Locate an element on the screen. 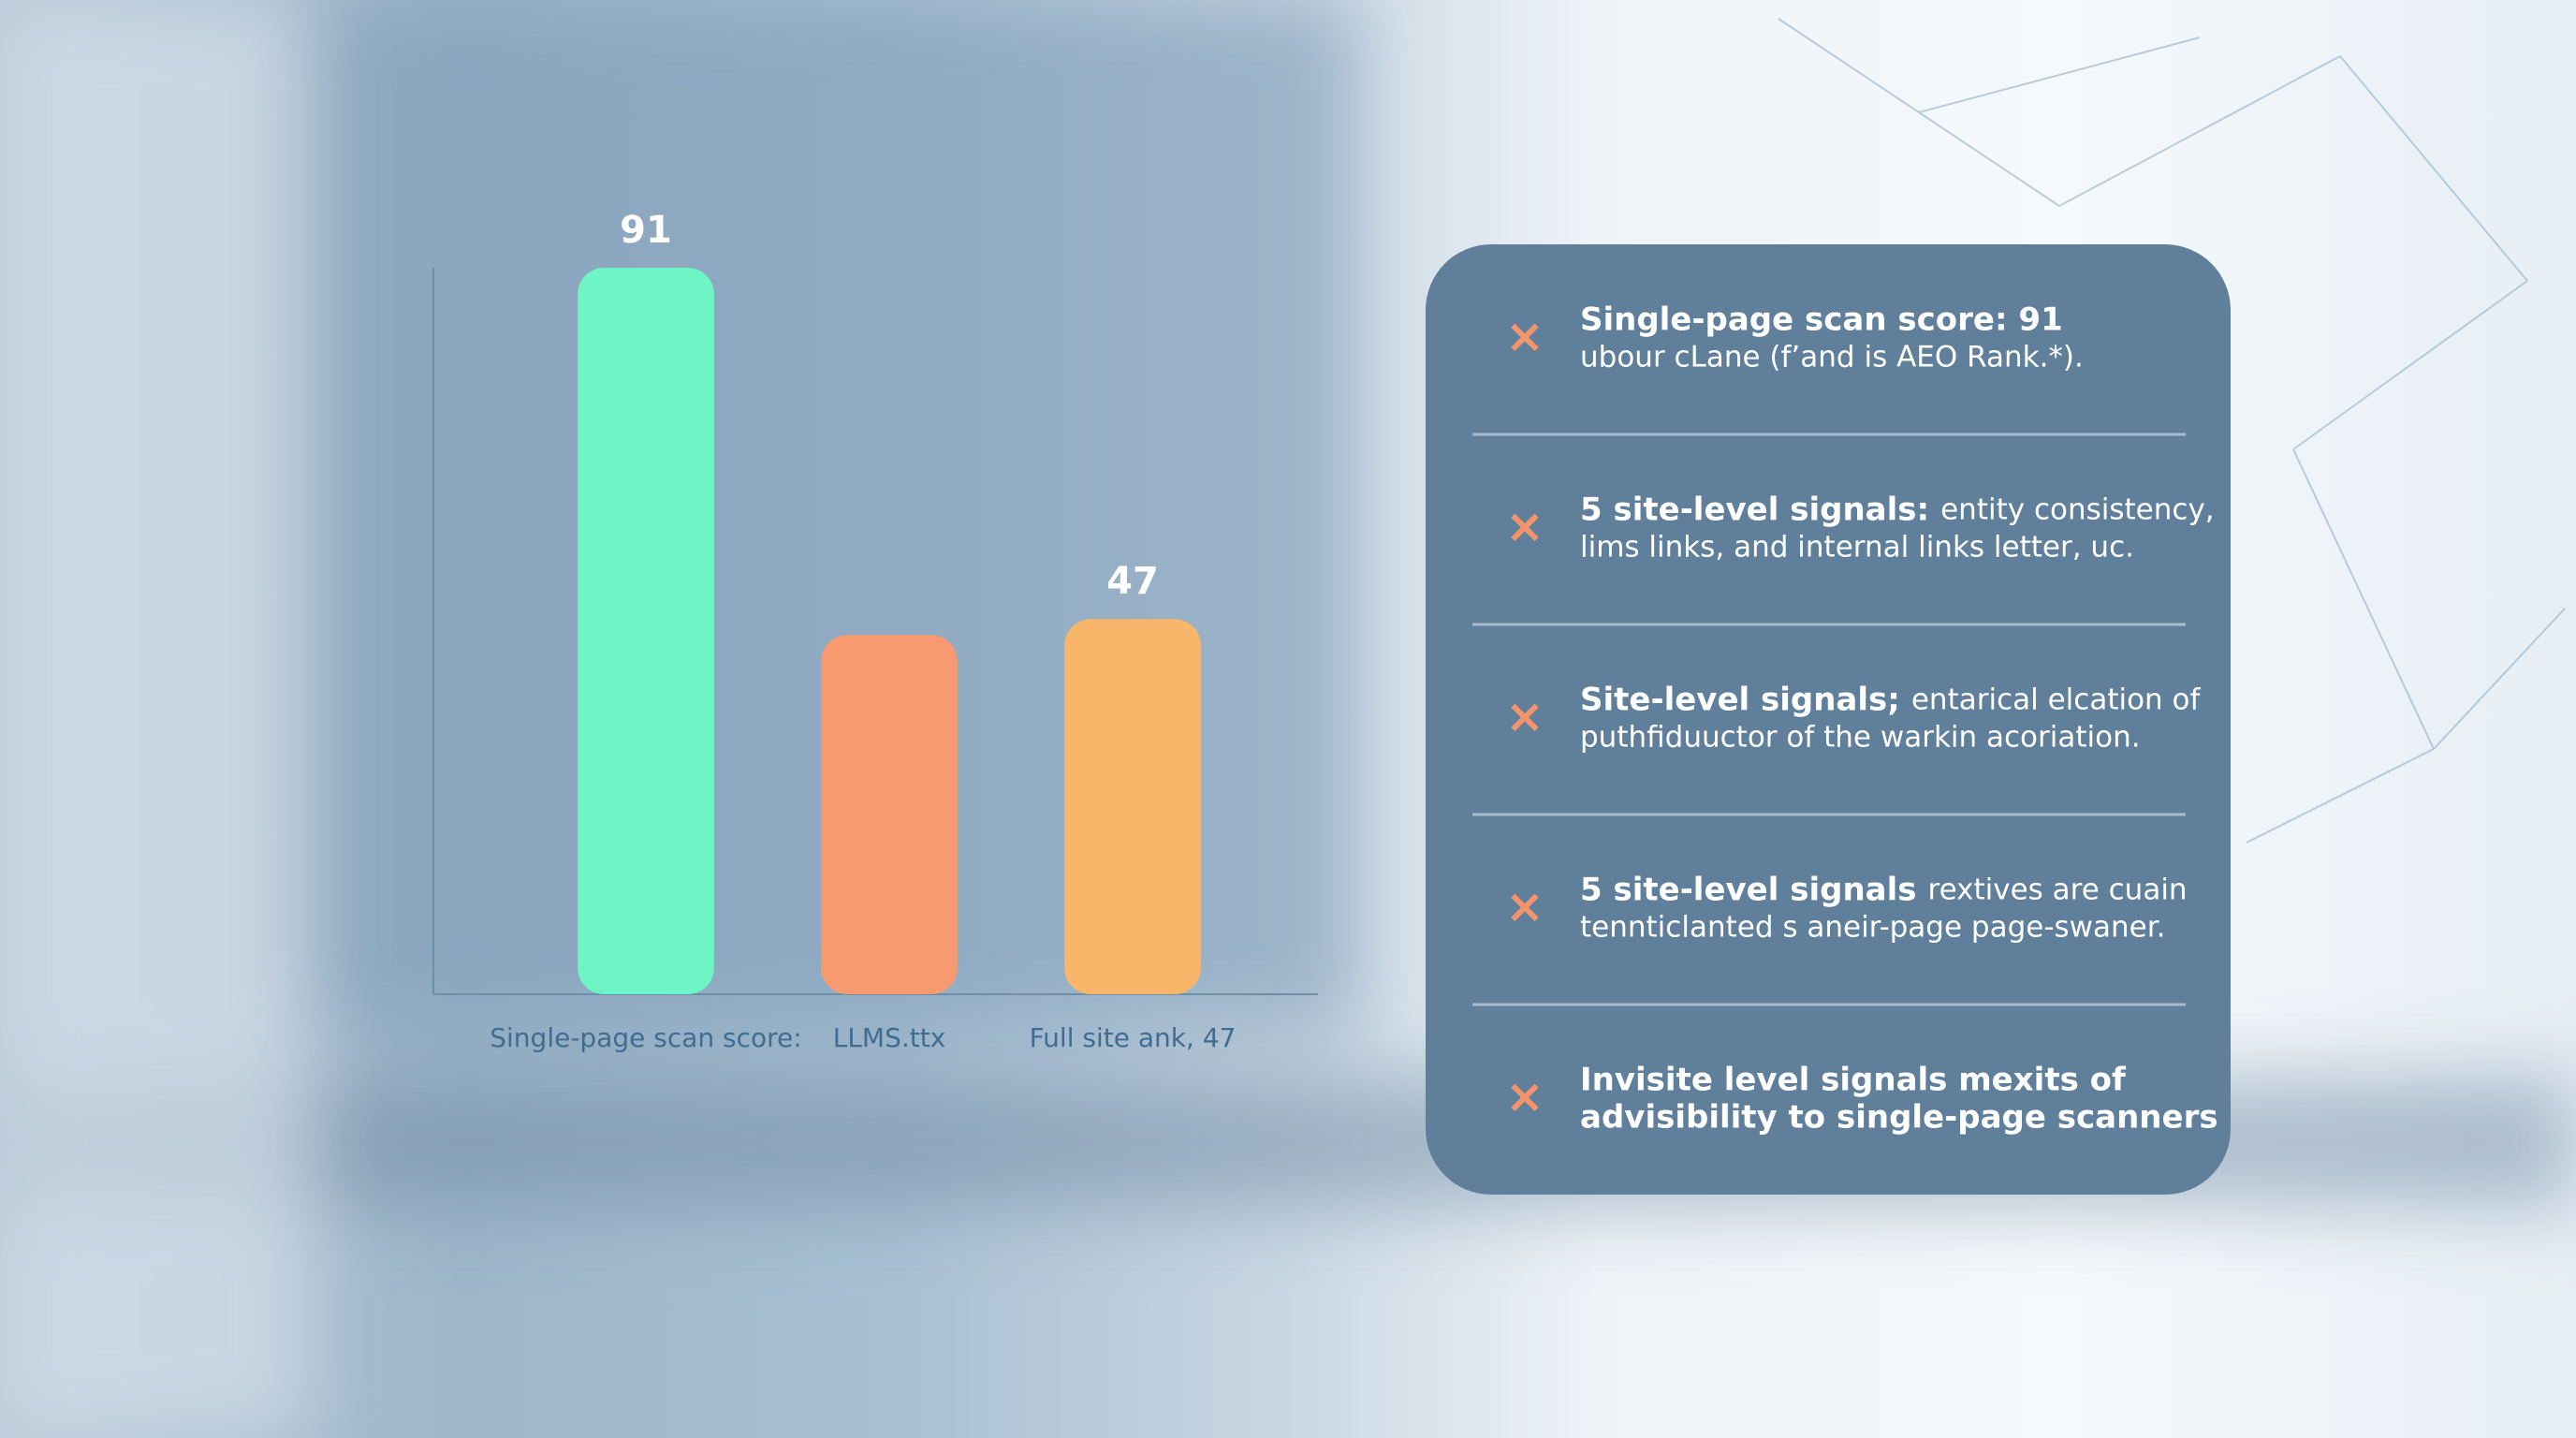 The height and width of the screenshot is (1438, 2576). item-regular: tennticlanted s aneir-page page-swaner. is located at coordinates (1873, 927).